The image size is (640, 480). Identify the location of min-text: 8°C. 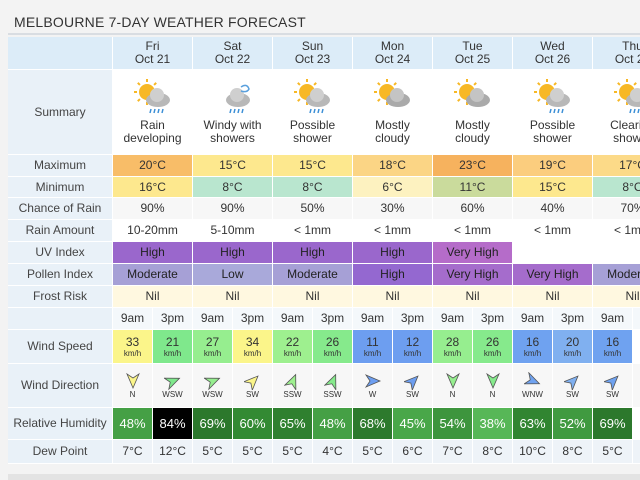
(232, 186).